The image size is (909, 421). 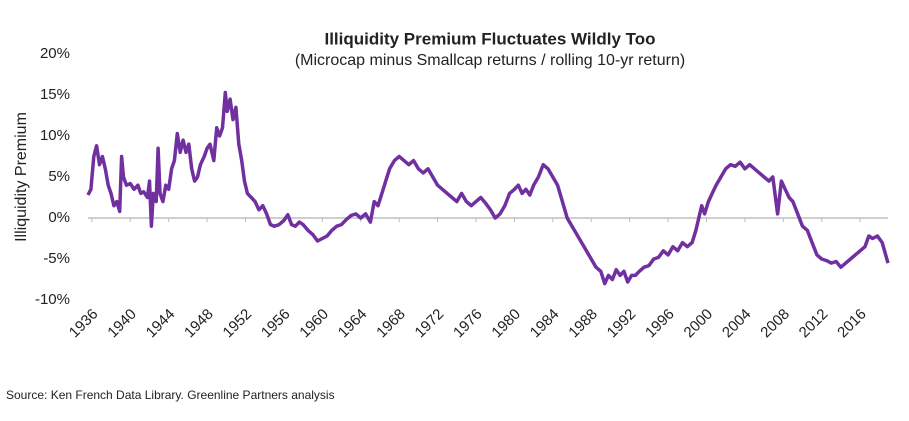 What do you see at coordinates (583, 324) in the screenshot?
I see `x-tick-label: 1988` at bounding box center [583, 324].